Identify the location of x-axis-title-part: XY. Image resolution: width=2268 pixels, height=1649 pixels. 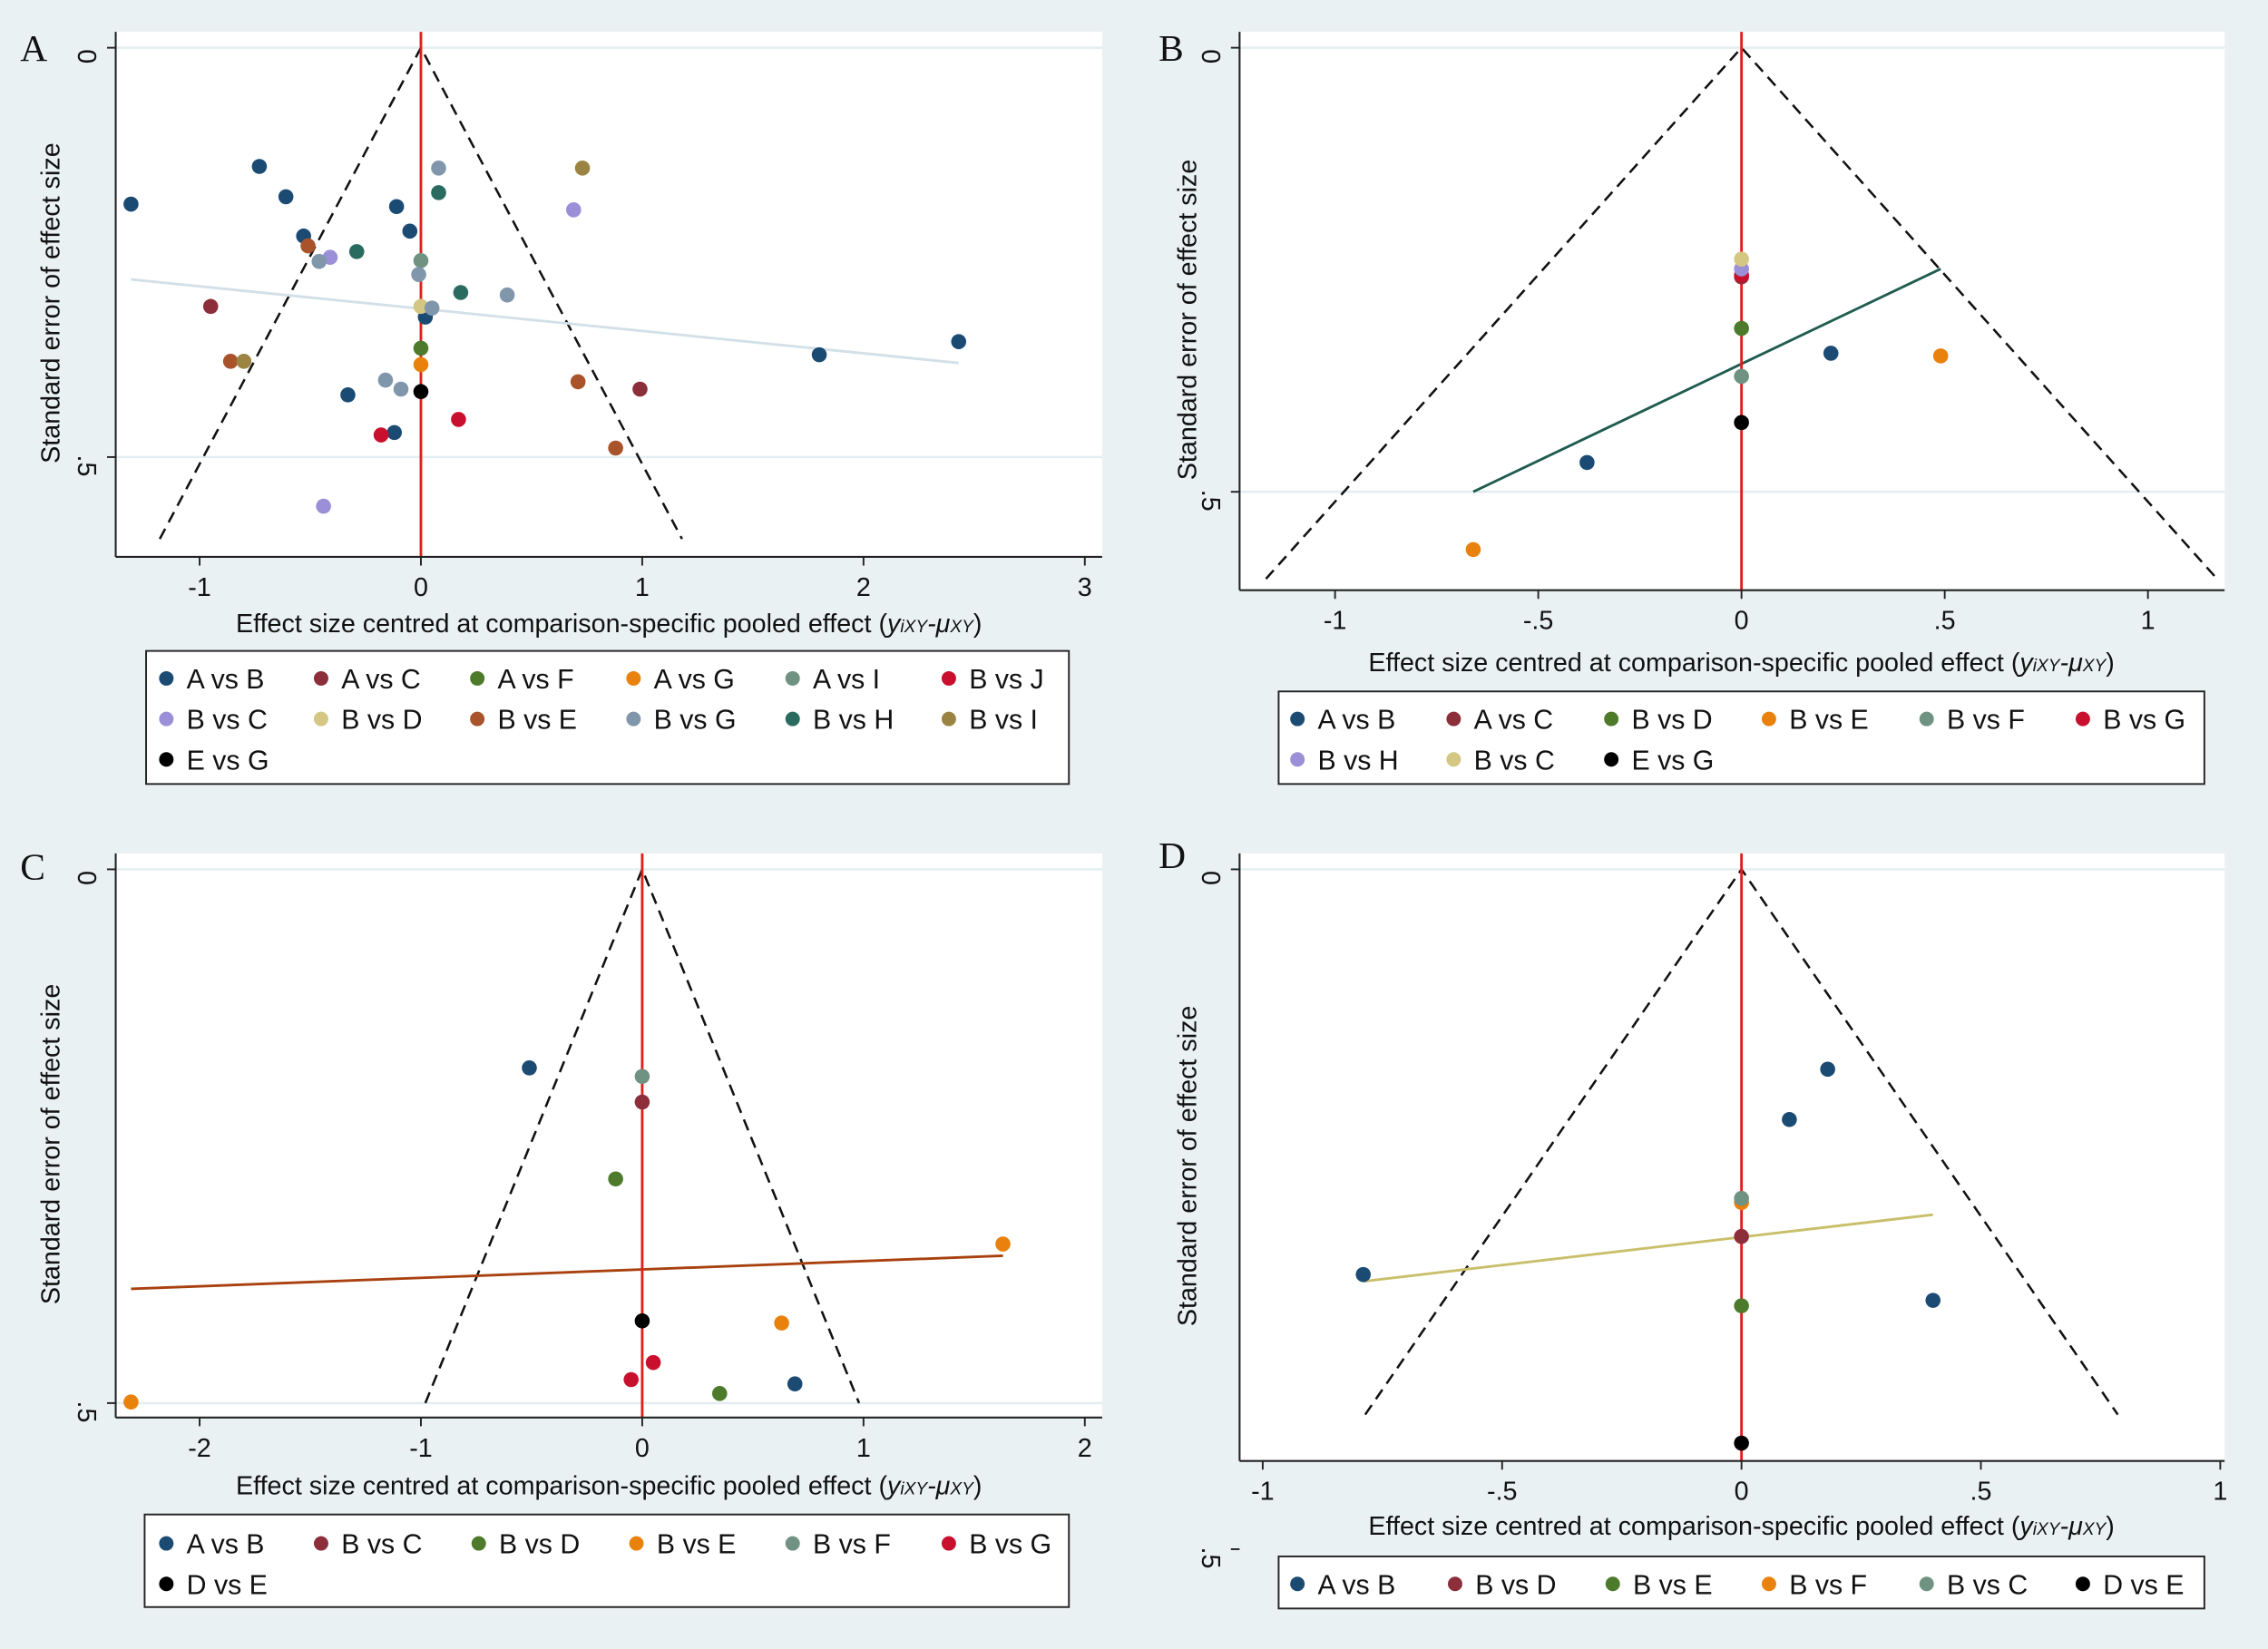
(2094, 666).